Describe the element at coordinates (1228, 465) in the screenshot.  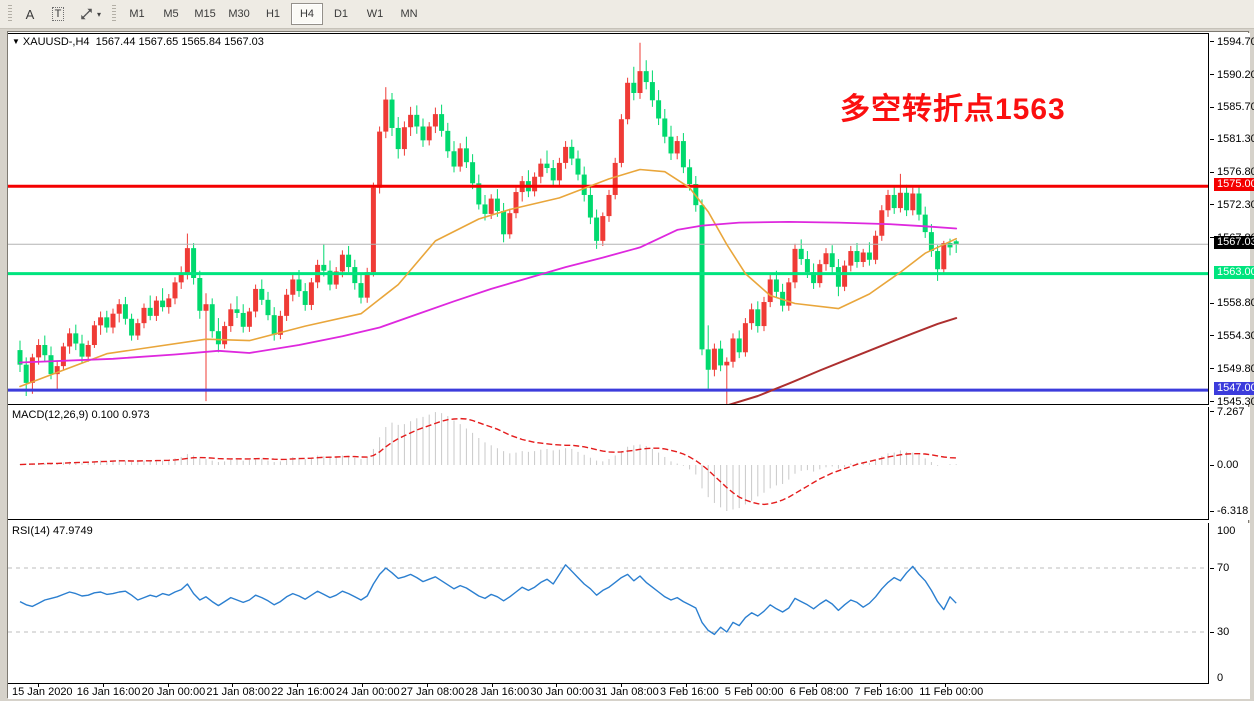
I see `macd-tick-label: 0.00` at that location.